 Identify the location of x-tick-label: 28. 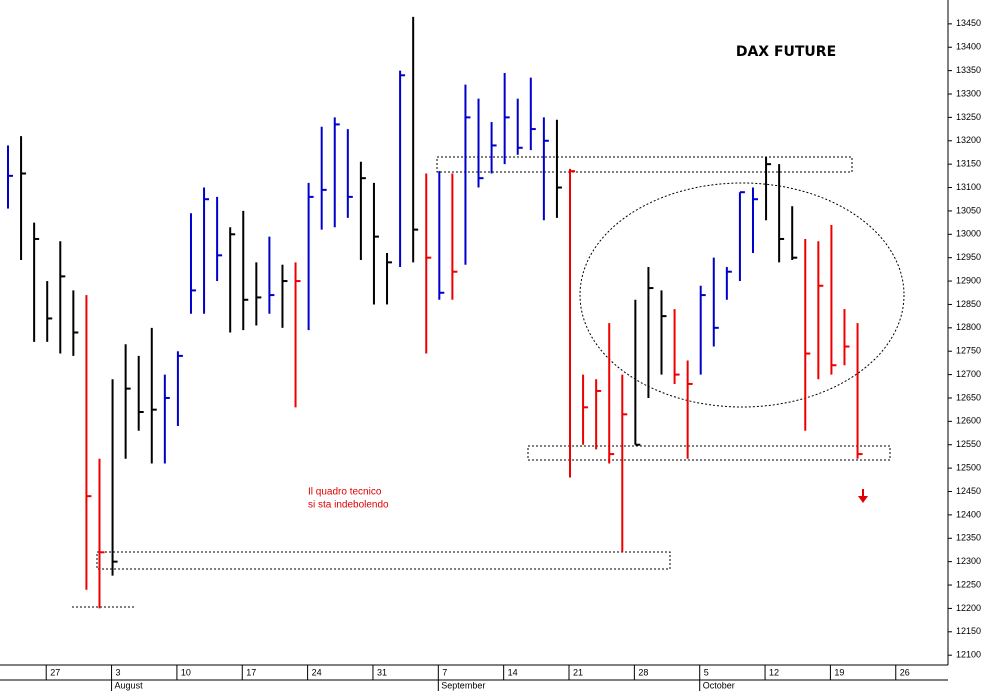
(643, 672).